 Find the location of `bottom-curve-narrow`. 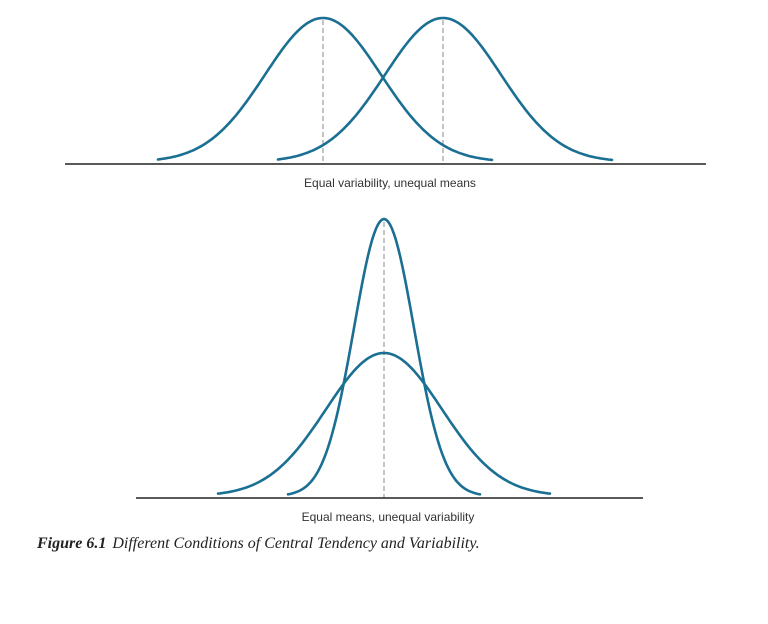

bottom-curve-narrow is located at coordinates (384, 356).